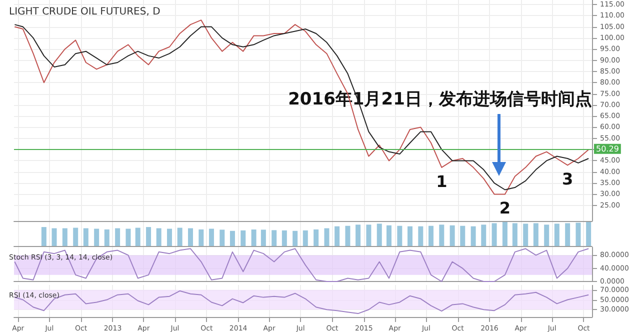 This screenshot has height=332, width=640. Describe the element at coordinates (505, 208) in the screenshot. I see `annotation: 2` at that location.